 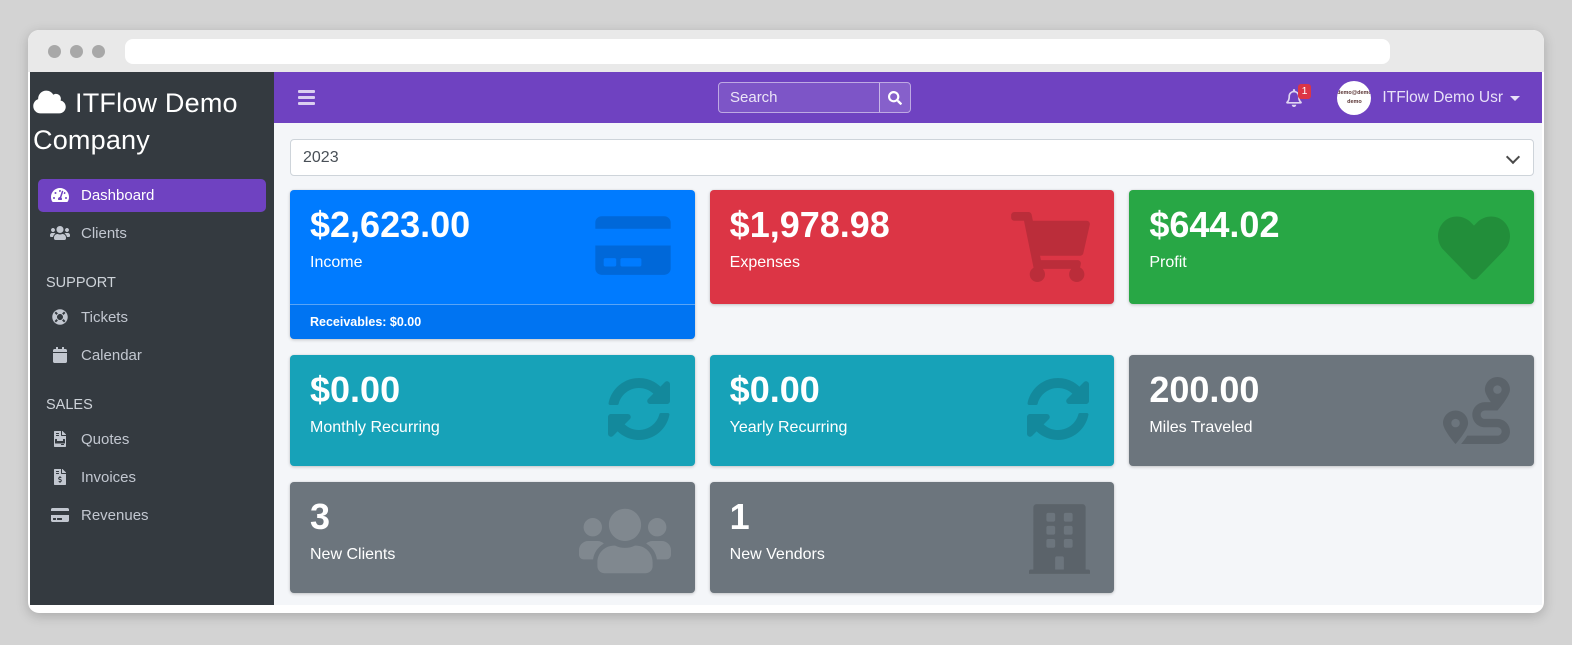 What do you see at coordinates (152, 439) in the screenshot?
I see `sidebar-item-quotes: Quotes` at bounding box center [152, 439].